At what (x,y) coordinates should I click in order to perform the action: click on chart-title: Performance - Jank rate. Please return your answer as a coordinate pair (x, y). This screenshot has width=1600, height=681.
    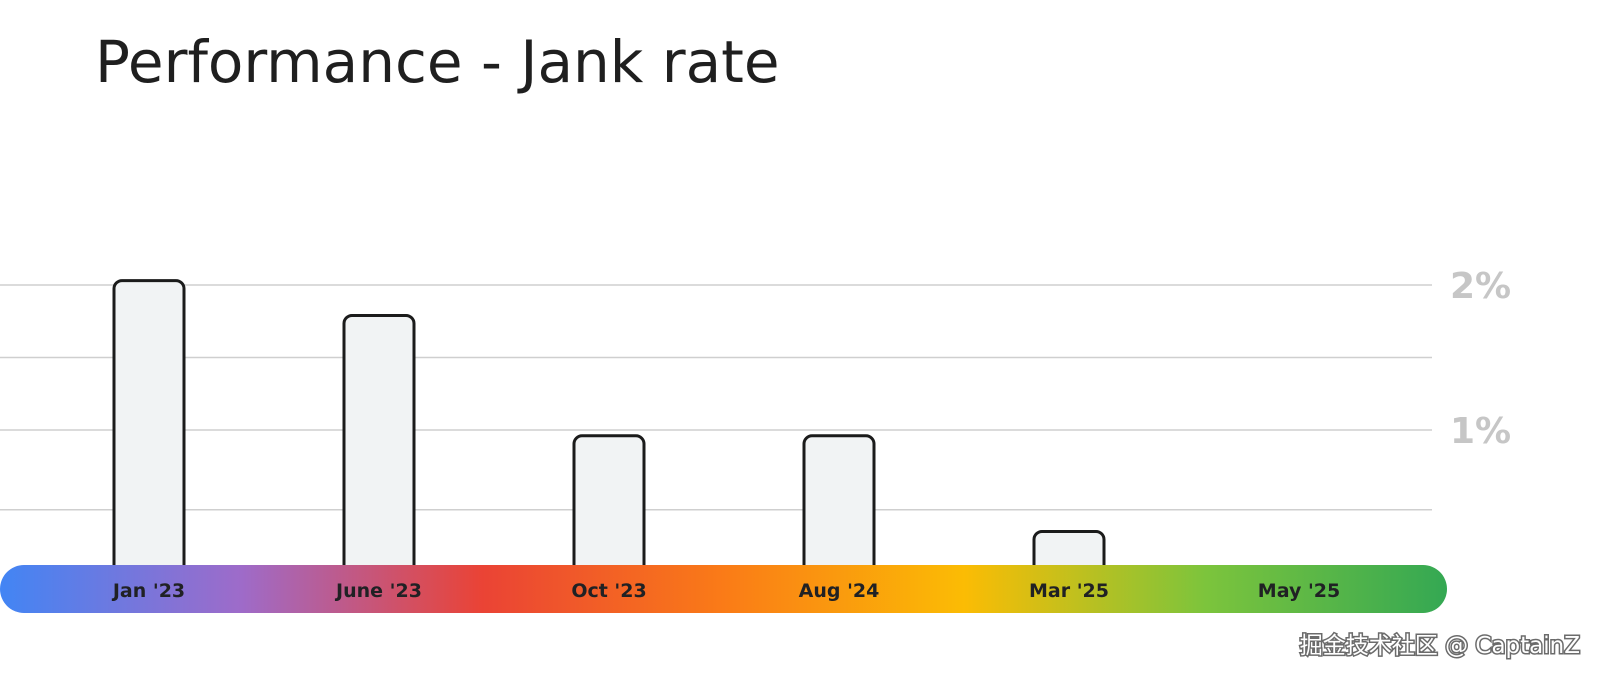
    Looking at the image, I should click on (437, 62).